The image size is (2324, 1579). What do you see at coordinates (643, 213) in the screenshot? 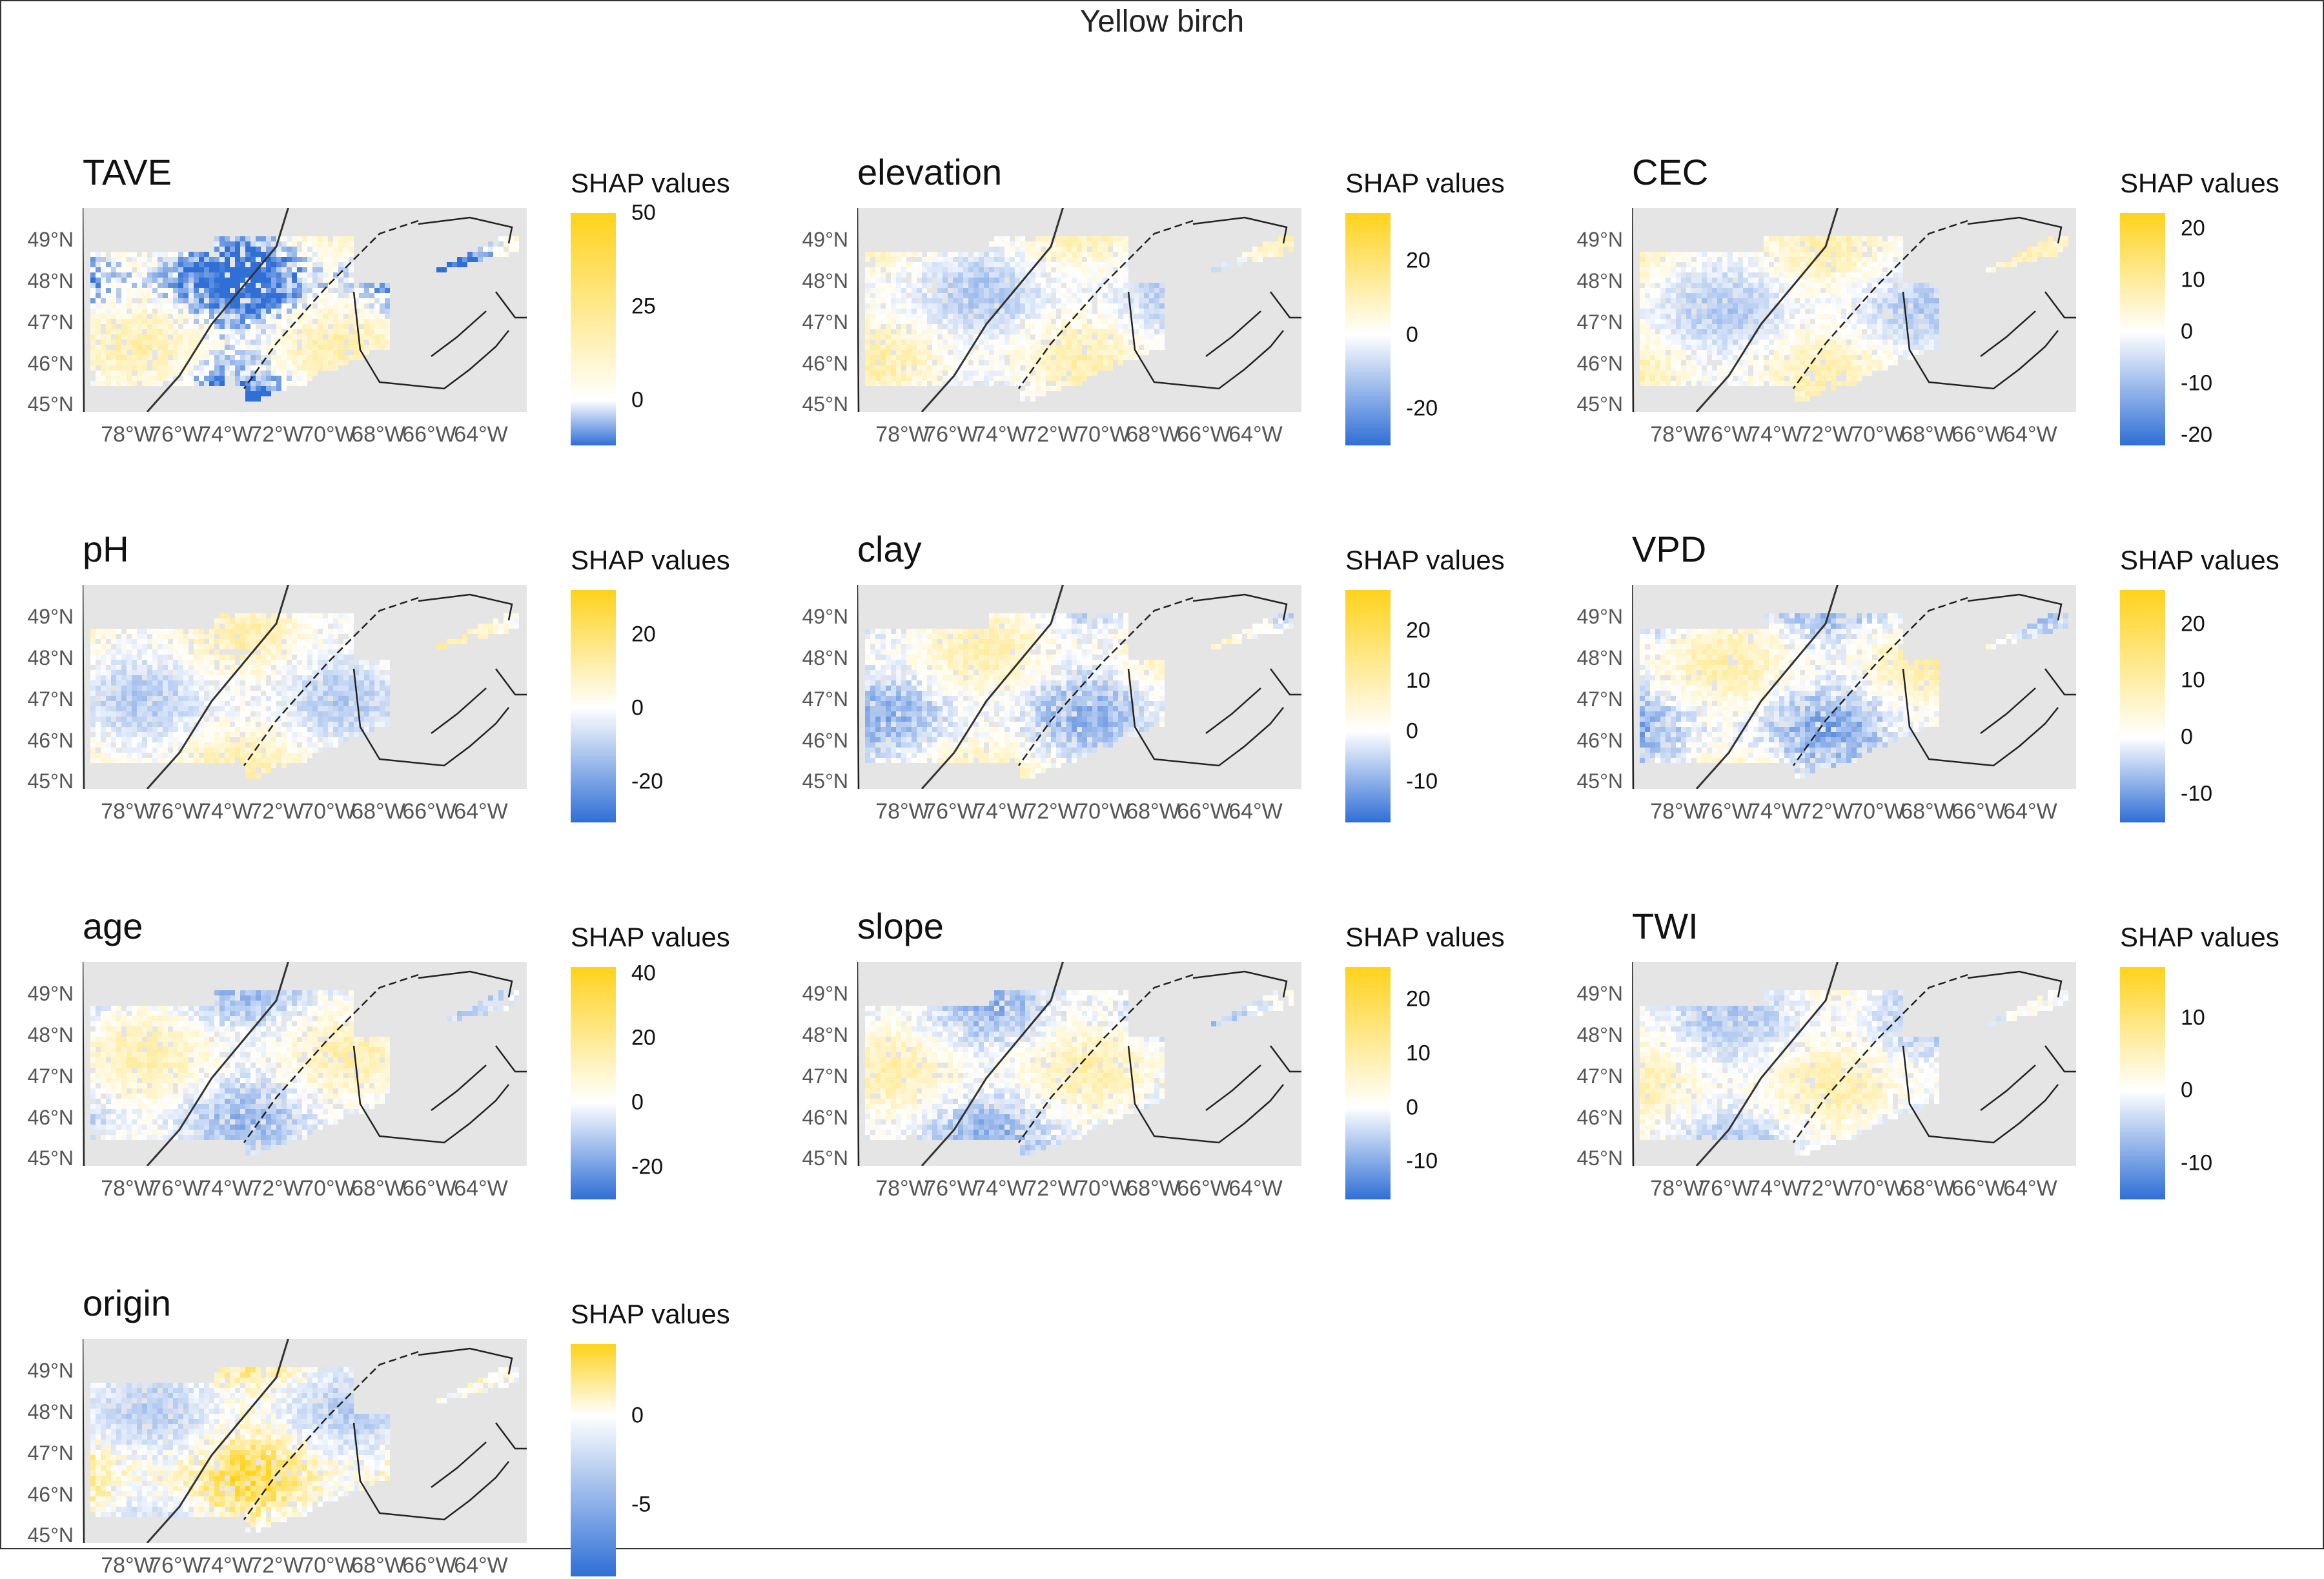
I see `legend-tick-label: 50` at bounding box center [643, 213].